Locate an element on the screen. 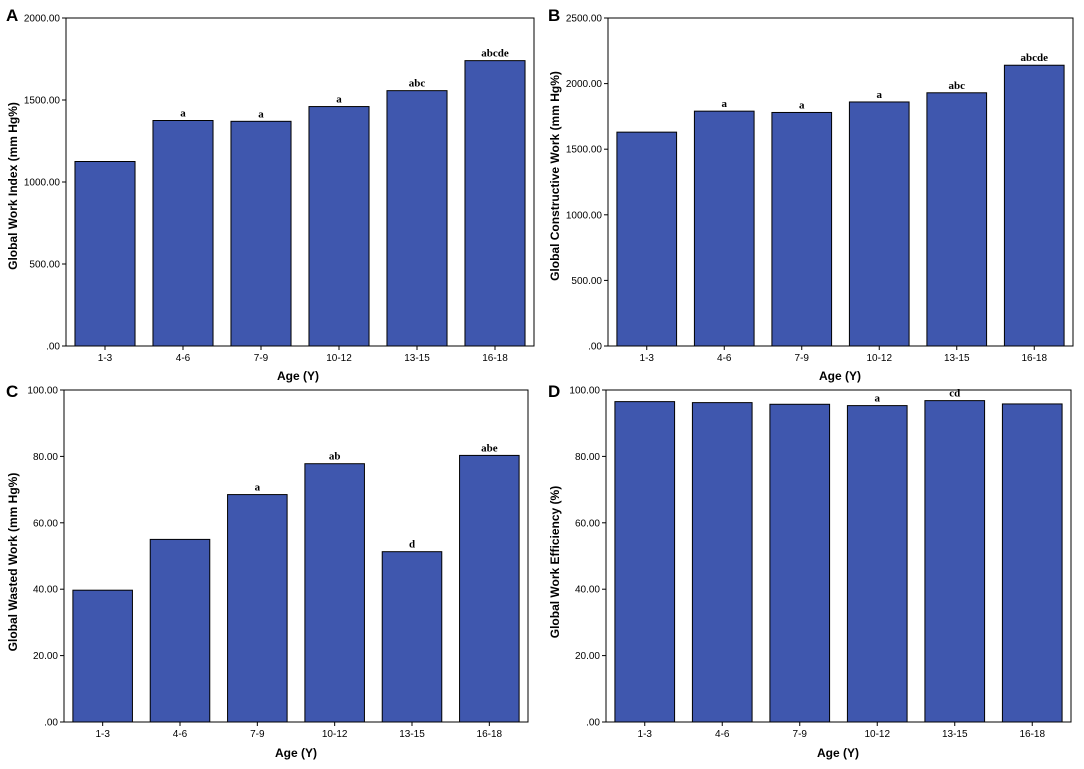 The image size is (1084, 769). panel-letter: A is located at coordinates (12, 15).